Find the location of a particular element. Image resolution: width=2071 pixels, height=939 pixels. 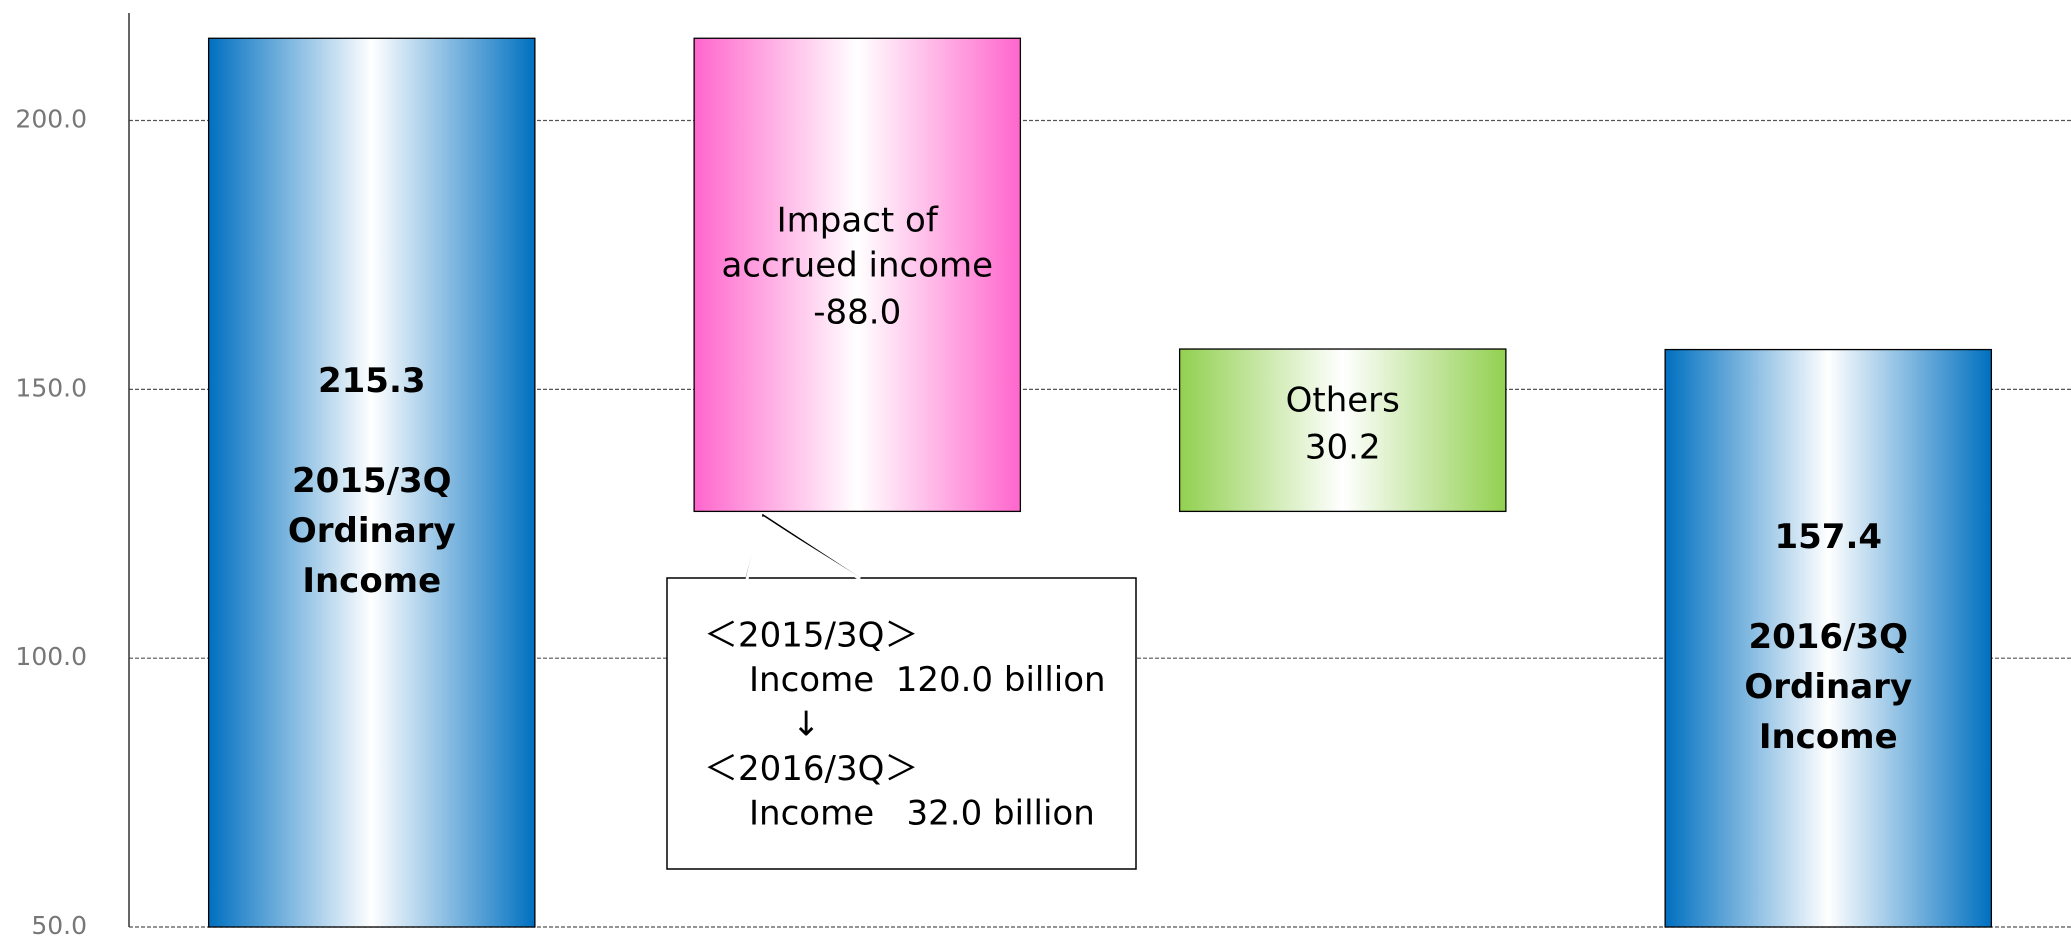

value-label: 157.4 is located at coordinates (1828, 537).